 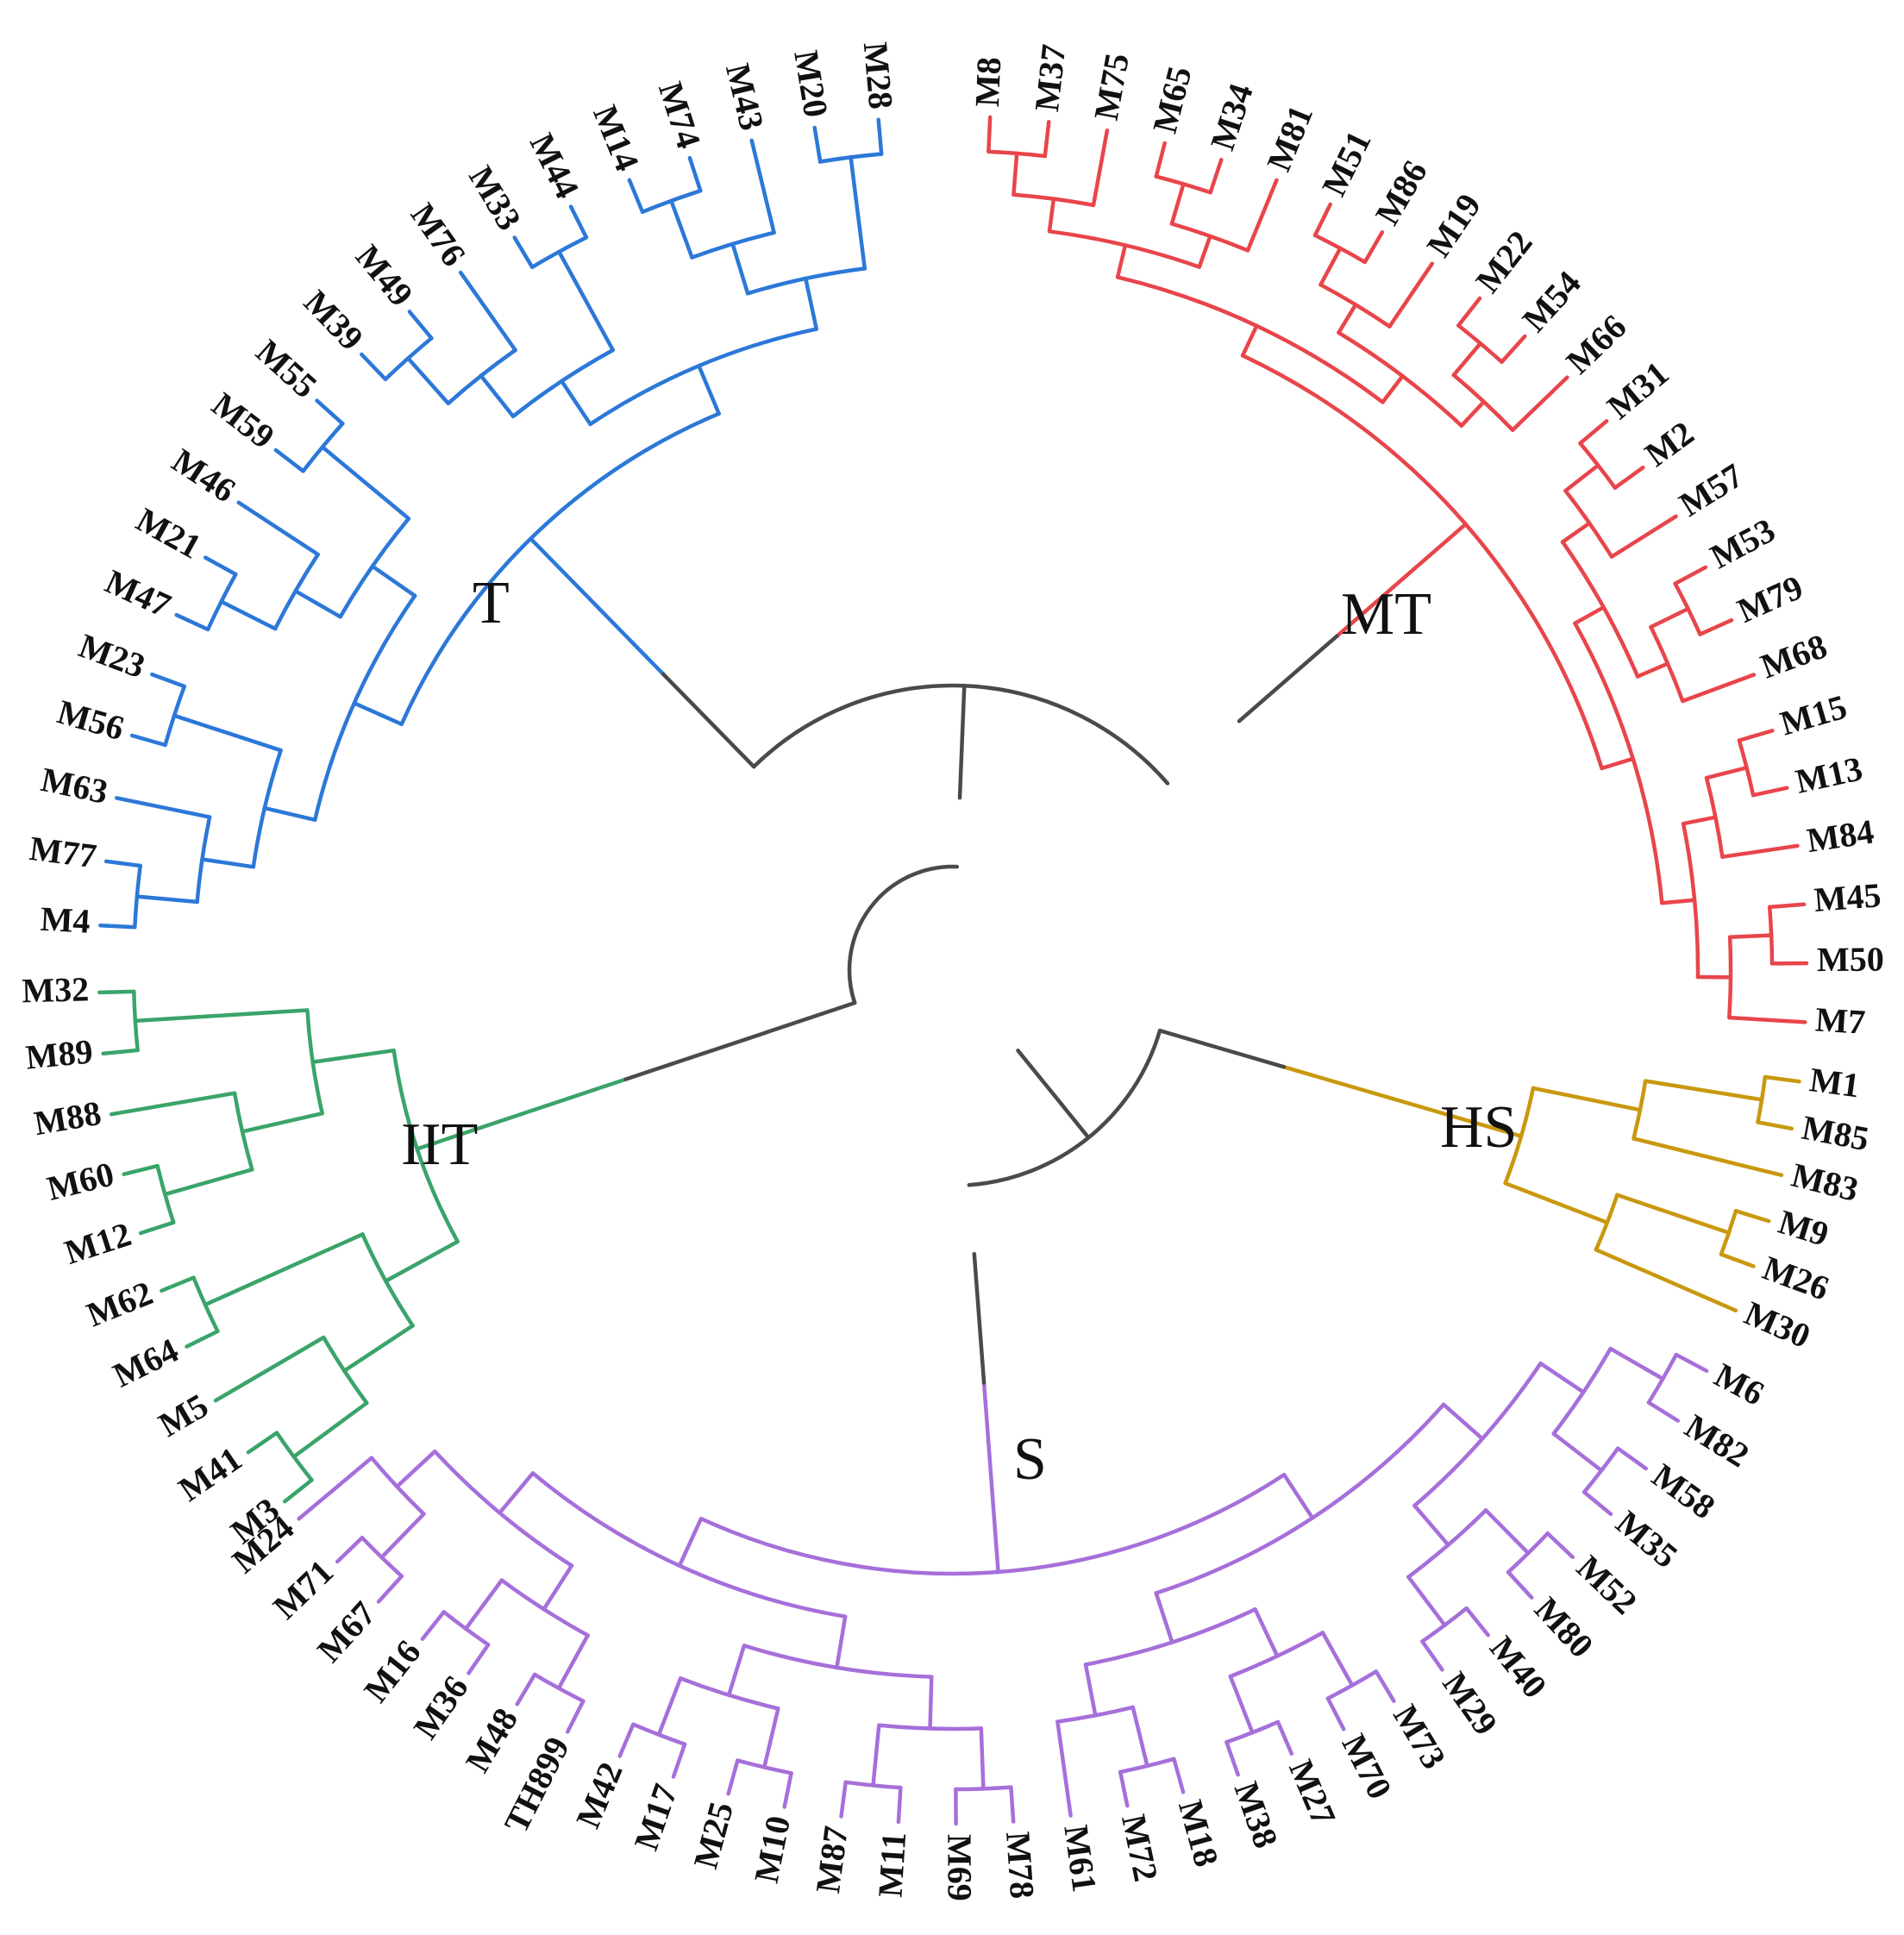 I want to click on leaf-label: M64, so click(x=146, y=1363).